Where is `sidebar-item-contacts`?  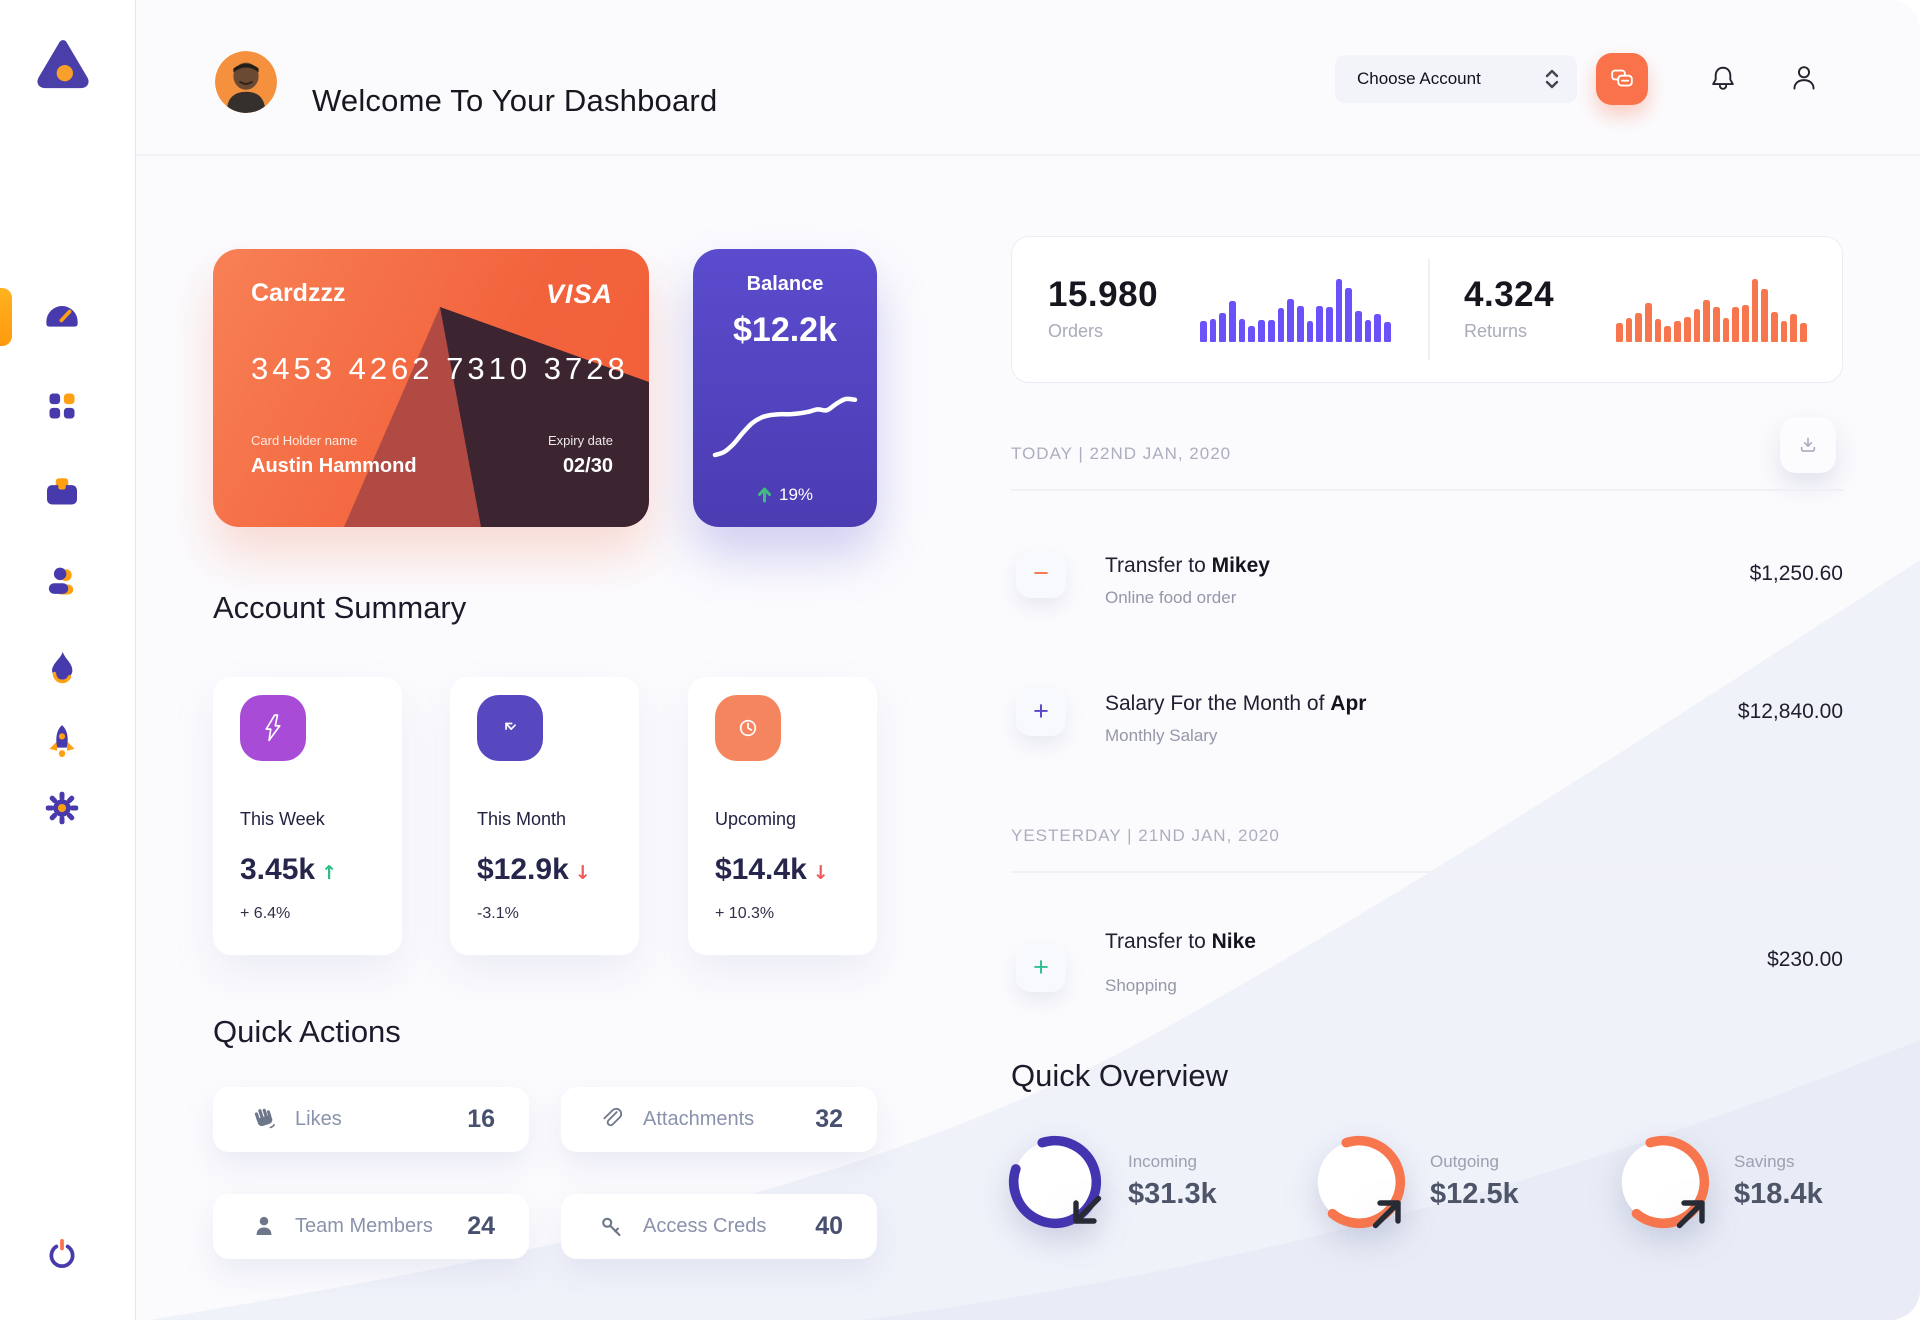
sidebar-item-contacts is located at coordinates (62, 582).